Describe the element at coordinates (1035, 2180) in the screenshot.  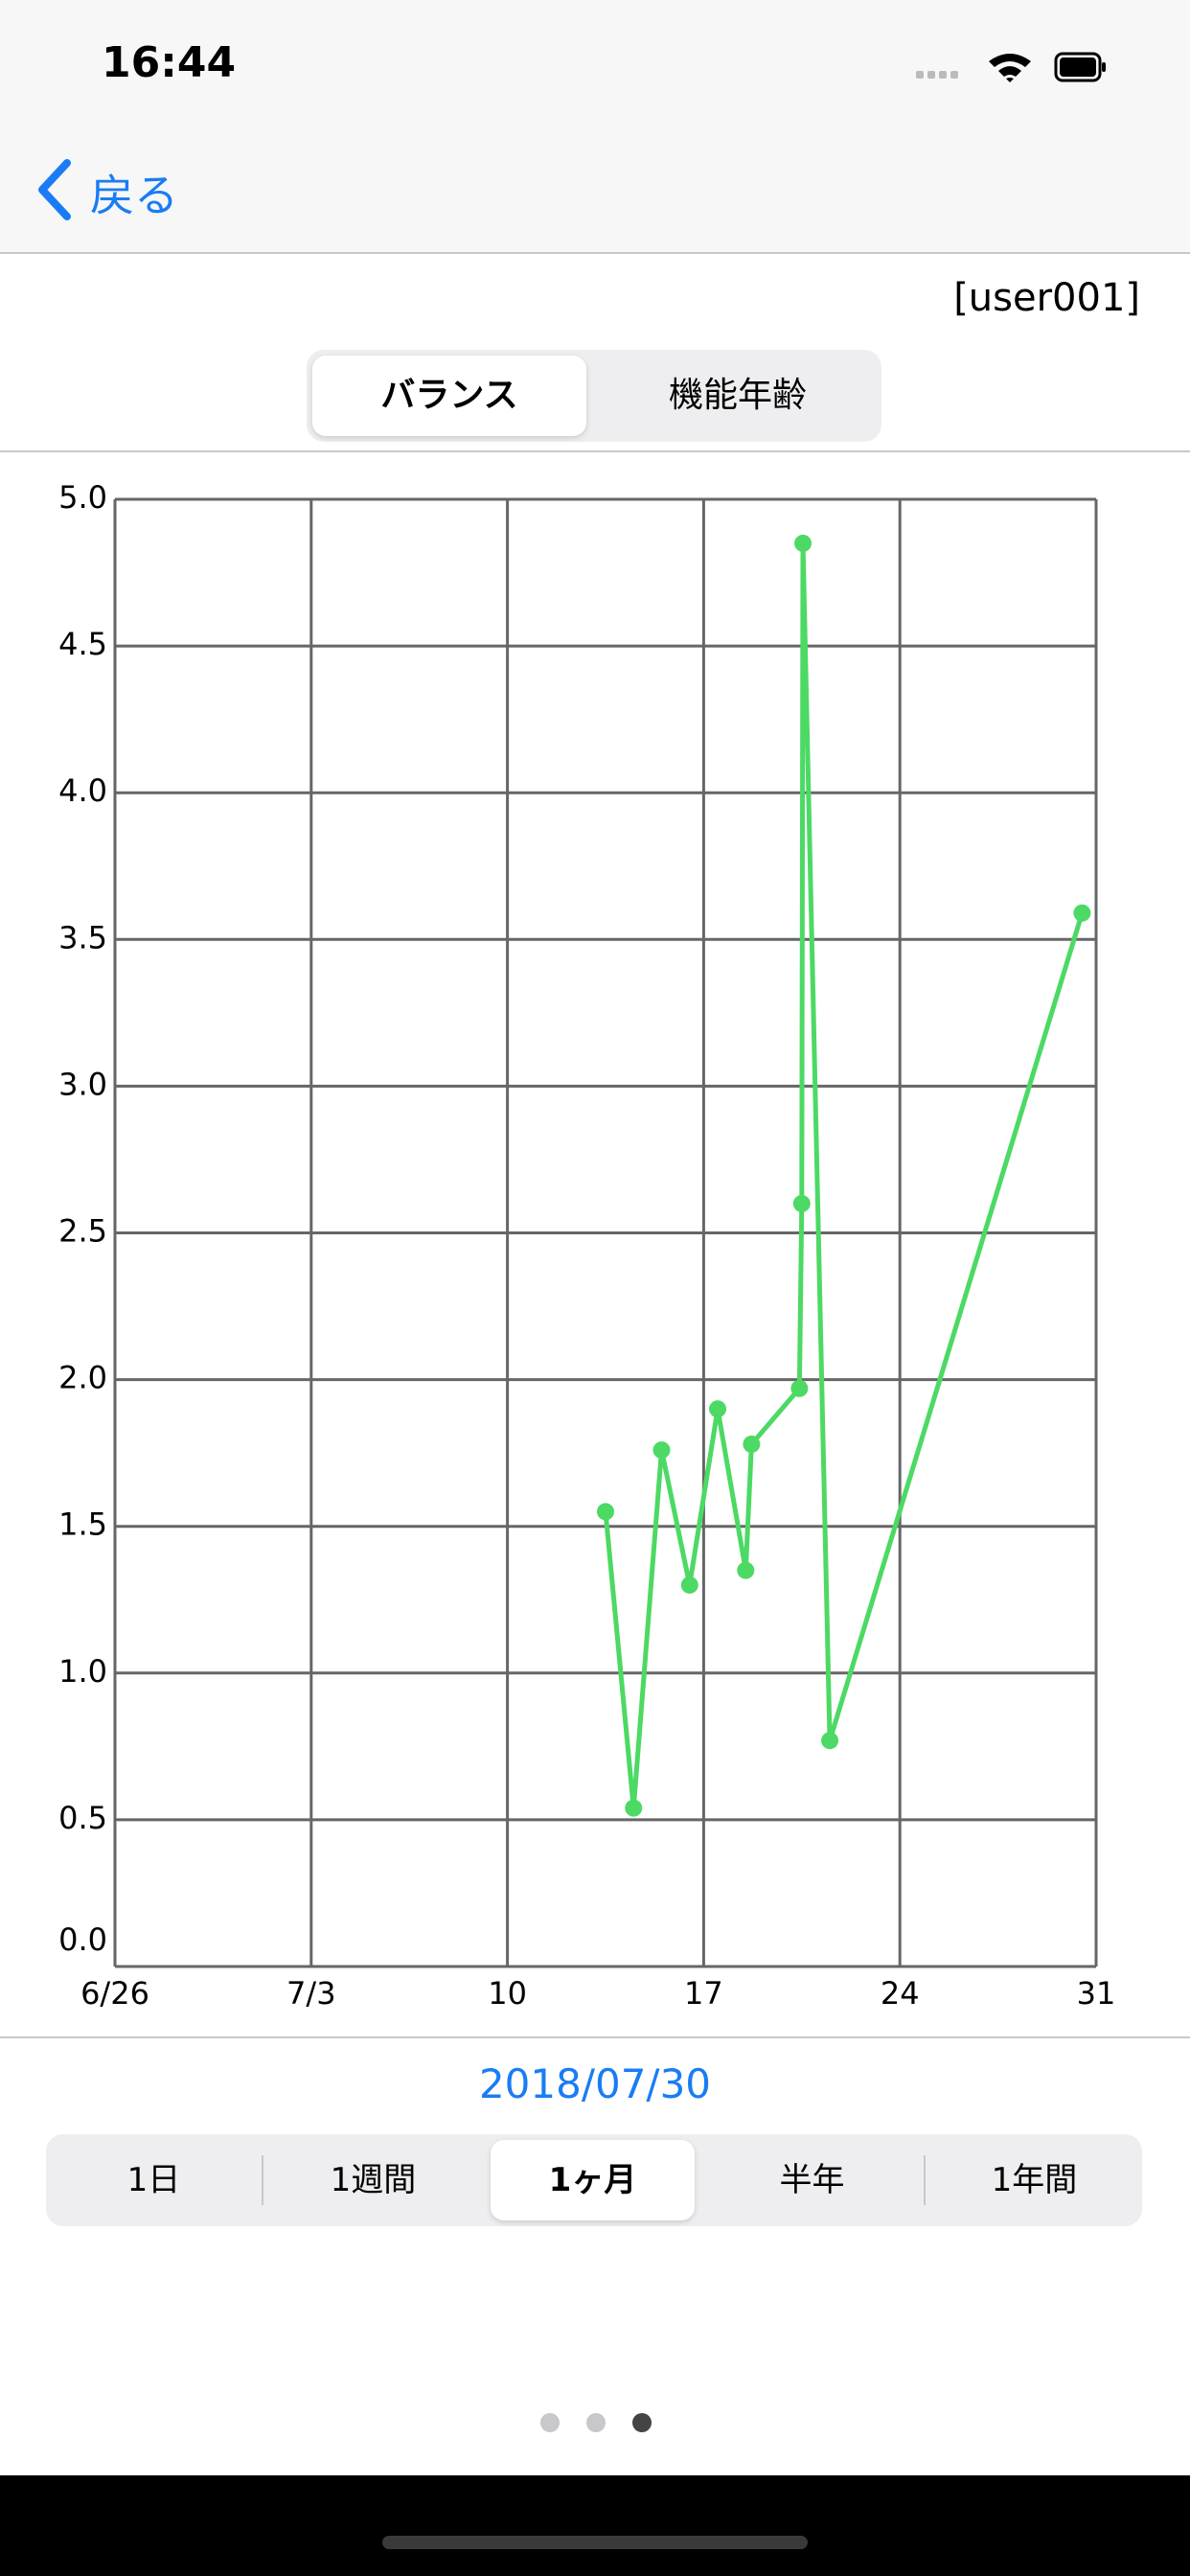
I see `range-tab: 1年間` at that location.